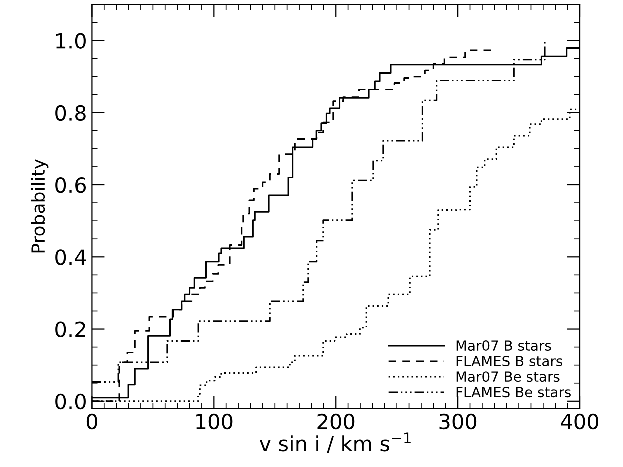 This screenshot has height=467, width=623. I want to click on y-tick-label: 0.6, so click(71, 185).